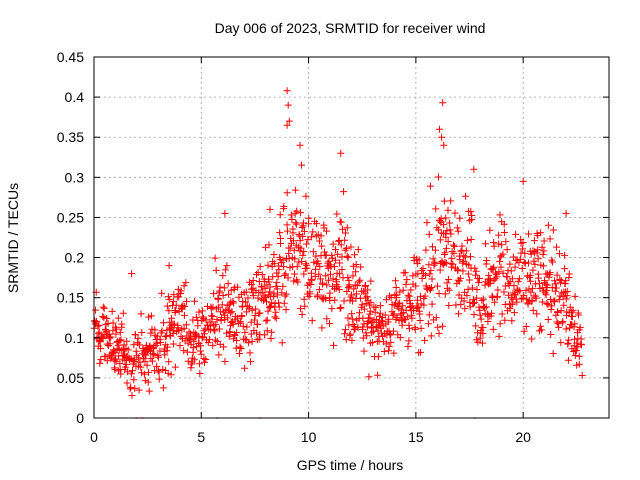 The height and width of the screenshot is (480, 640). Describe the element at coordinates (350, 465) in the screenshot. I see `x-axis-label: GPS time / hours` at that location.